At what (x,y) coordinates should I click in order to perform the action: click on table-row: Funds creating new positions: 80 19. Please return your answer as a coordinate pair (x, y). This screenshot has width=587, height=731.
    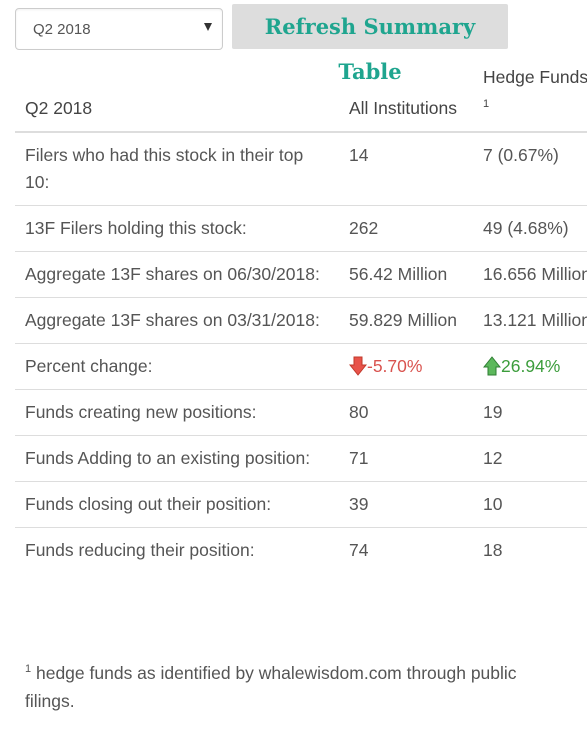
    Looking at the image, I should click on (301, 412).